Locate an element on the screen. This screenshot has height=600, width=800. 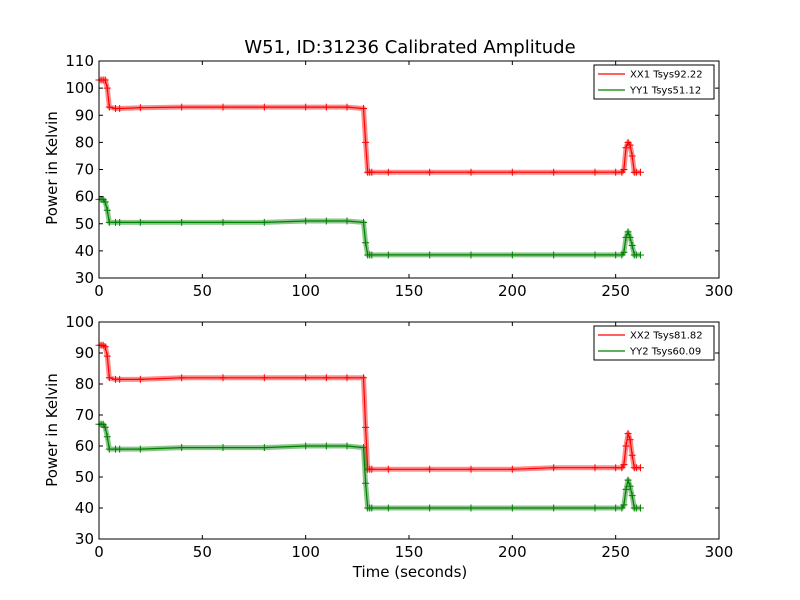
y-tick-label: 30 is located at coordinates (84, 539).